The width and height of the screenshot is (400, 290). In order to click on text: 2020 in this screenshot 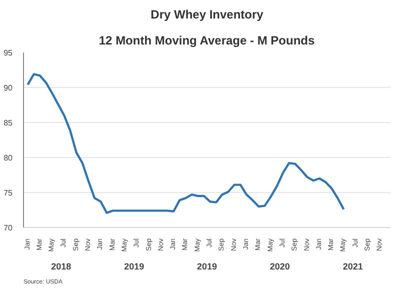, I will do `click(280, 267)`.